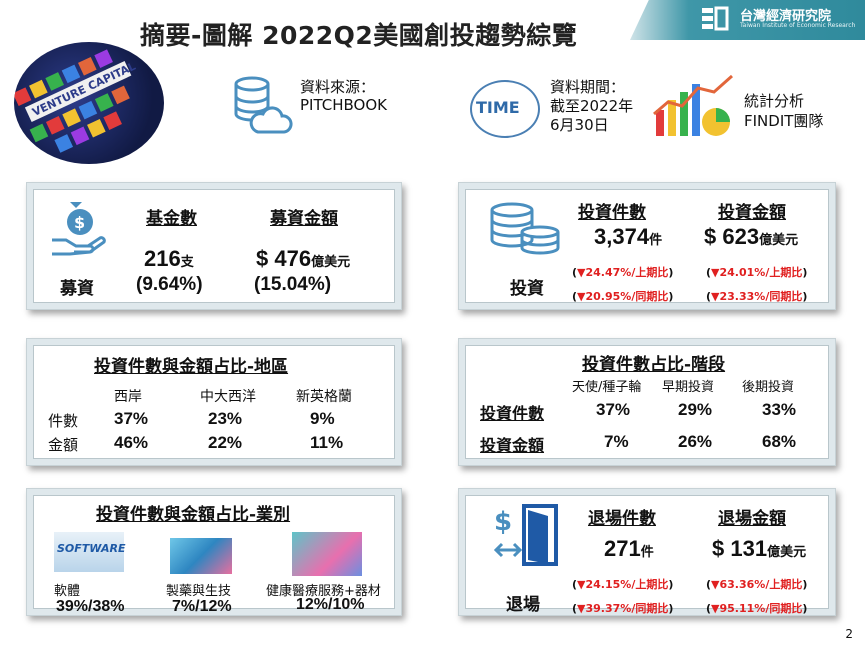 The image size is (865, 649). What do you see at coordinates (779, 409) in the screenshot?
I see `stage-count-late: 33%` at bounding box center [779, 409].